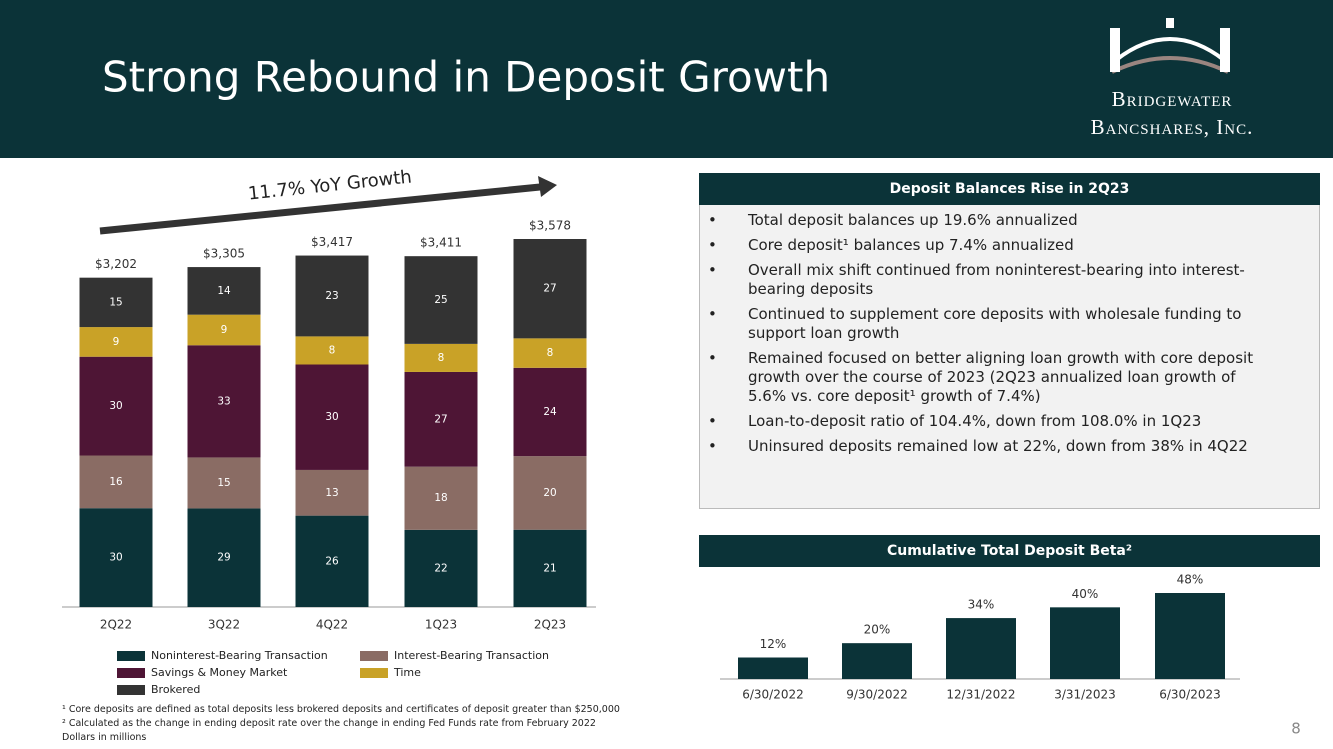  I want to click on x-tick-label: 6/30/2023, so click(1190, 695).